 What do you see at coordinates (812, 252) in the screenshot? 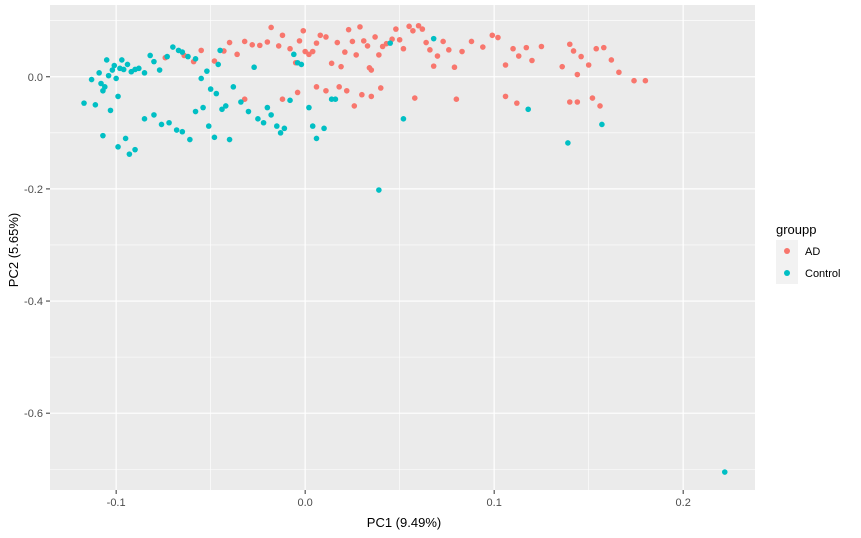
I see `legend-label-ad: AD` at bounding box center [812, 252].